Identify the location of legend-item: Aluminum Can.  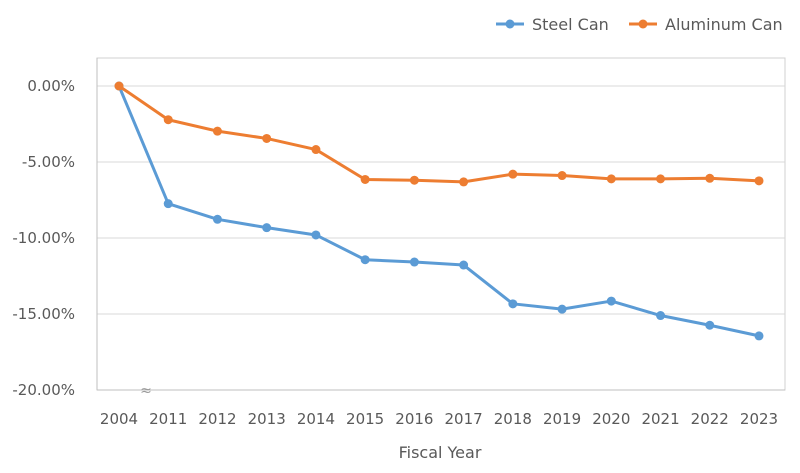
(706, 24).